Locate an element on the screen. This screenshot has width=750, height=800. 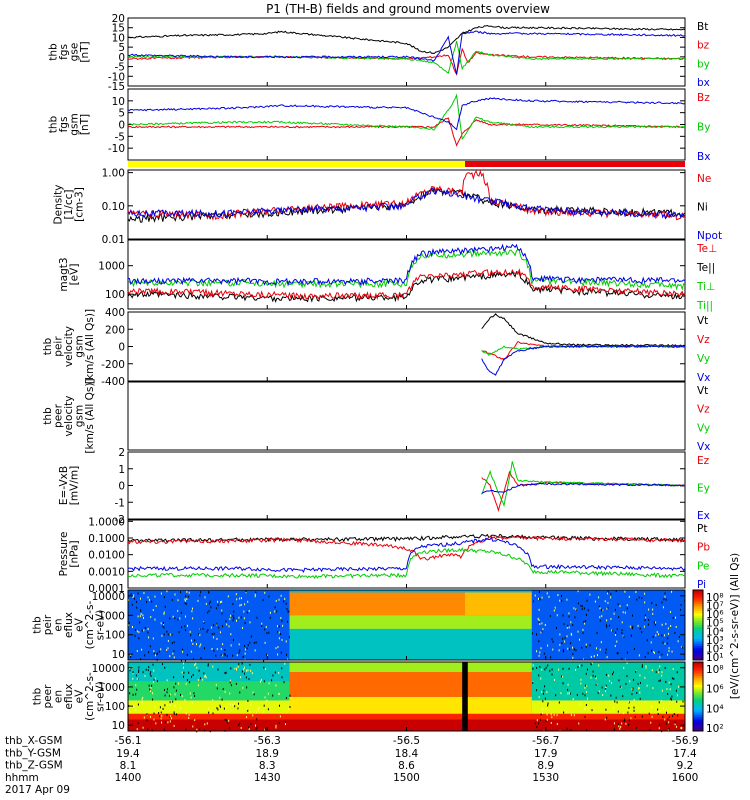
y-axis-label: [nPa] is located at coordinates (74, 553).